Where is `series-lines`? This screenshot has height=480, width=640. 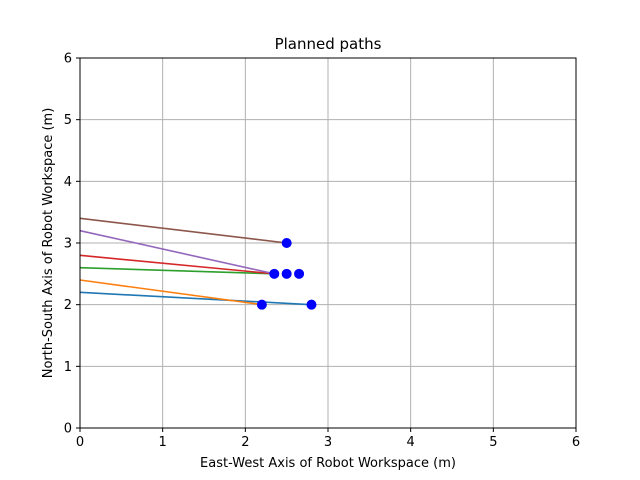 series-lines is located at coordinates (195, 261).